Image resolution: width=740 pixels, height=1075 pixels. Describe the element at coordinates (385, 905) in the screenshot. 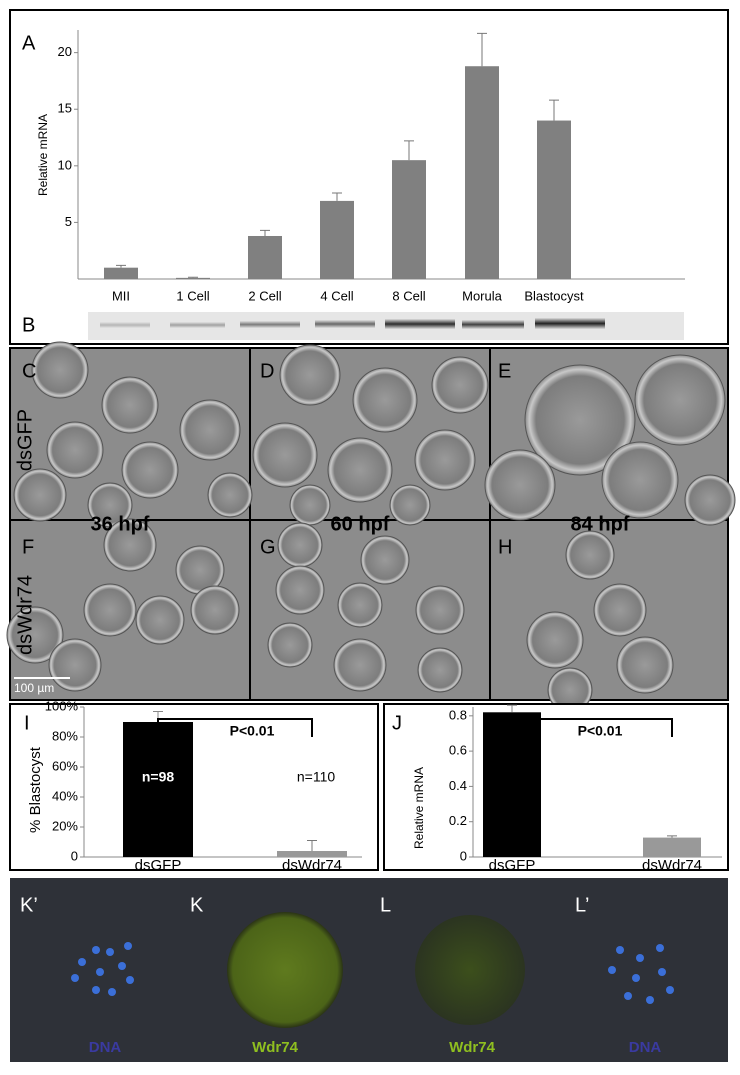

I see `panel-label: L` at that location.